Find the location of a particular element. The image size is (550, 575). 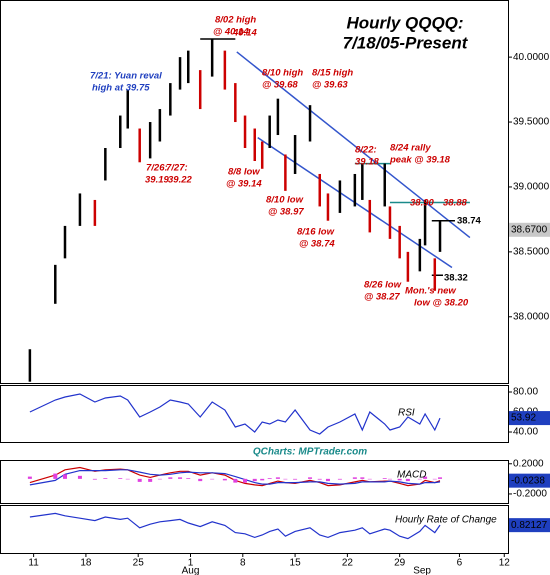

x-tick-label: 12 is located at coordinates (505, 563).